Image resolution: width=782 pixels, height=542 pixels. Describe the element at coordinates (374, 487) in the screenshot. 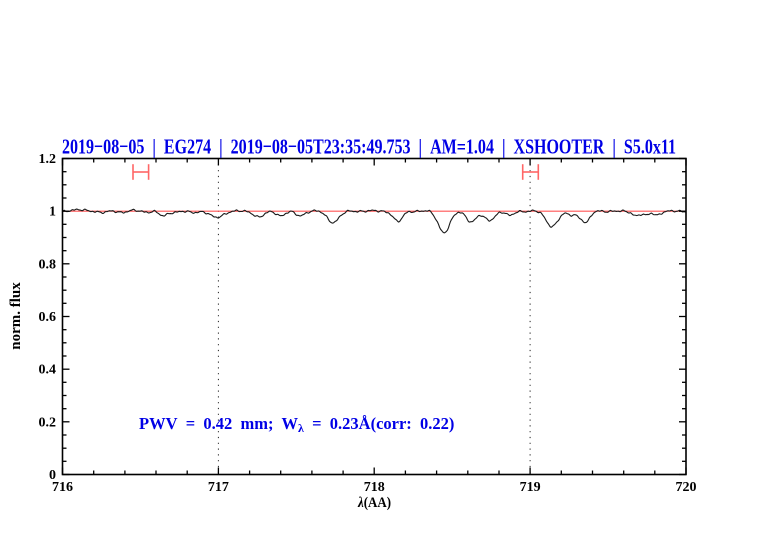

I see `svg-text: 718` at that location.